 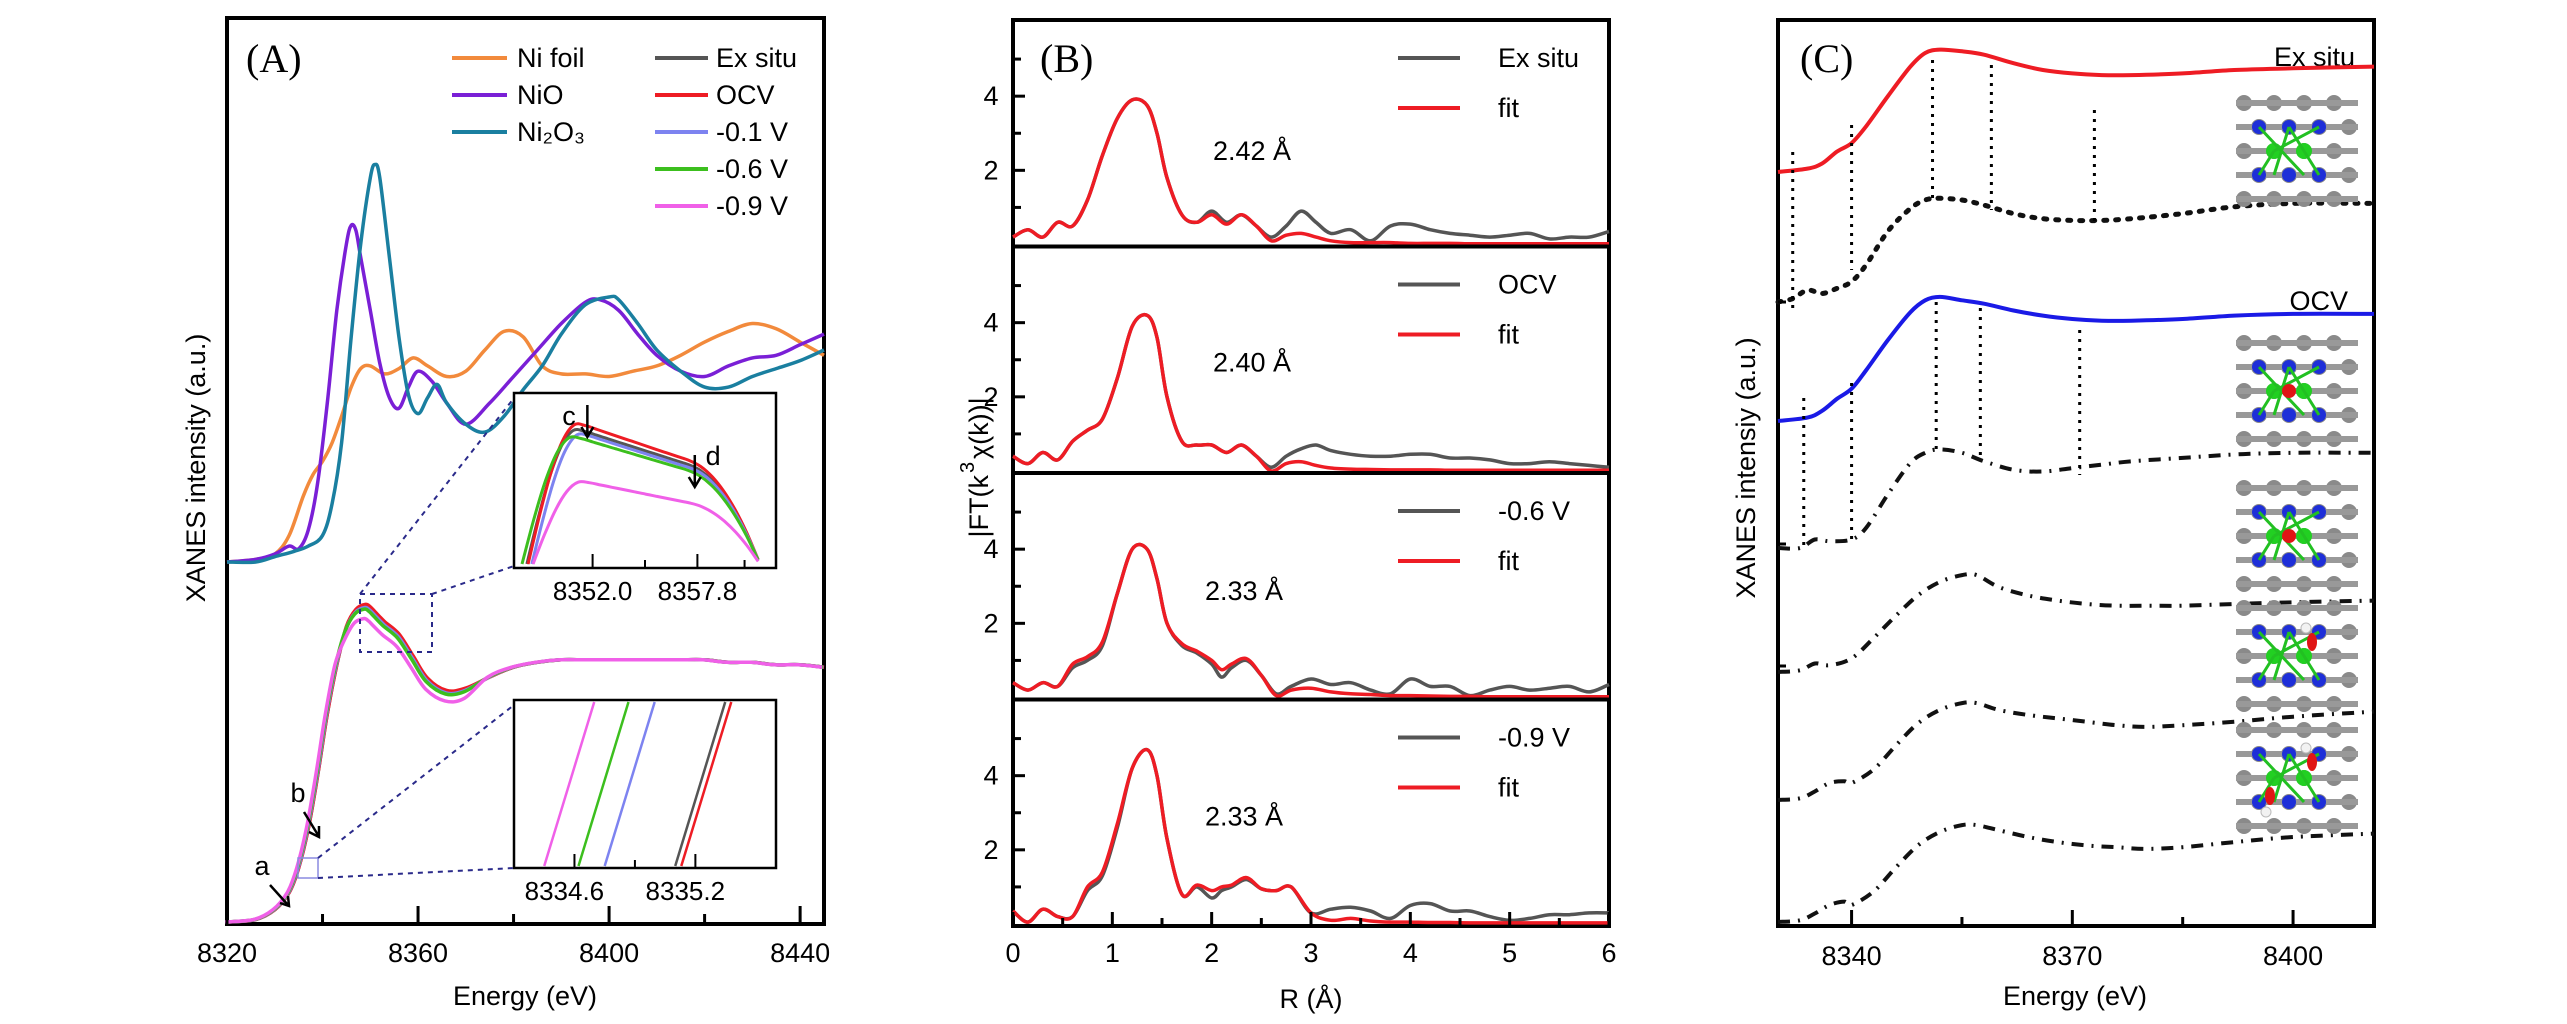 I want to click on x-tick-label: 2, so click(x=1211, y=953).